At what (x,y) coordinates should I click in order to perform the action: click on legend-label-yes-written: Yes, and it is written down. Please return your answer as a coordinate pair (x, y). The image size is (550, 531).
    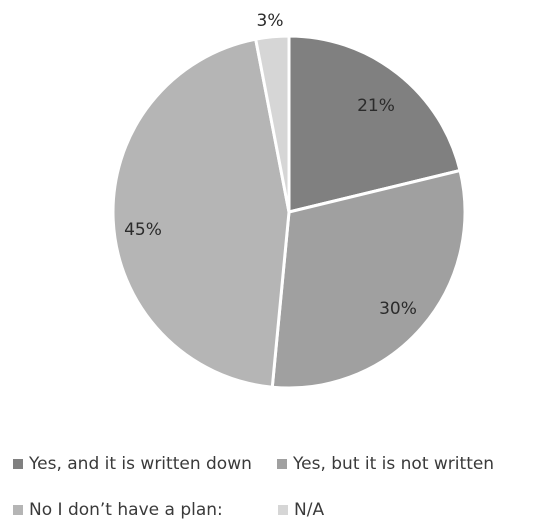
    Looking at the image, I should click on (140, 464).